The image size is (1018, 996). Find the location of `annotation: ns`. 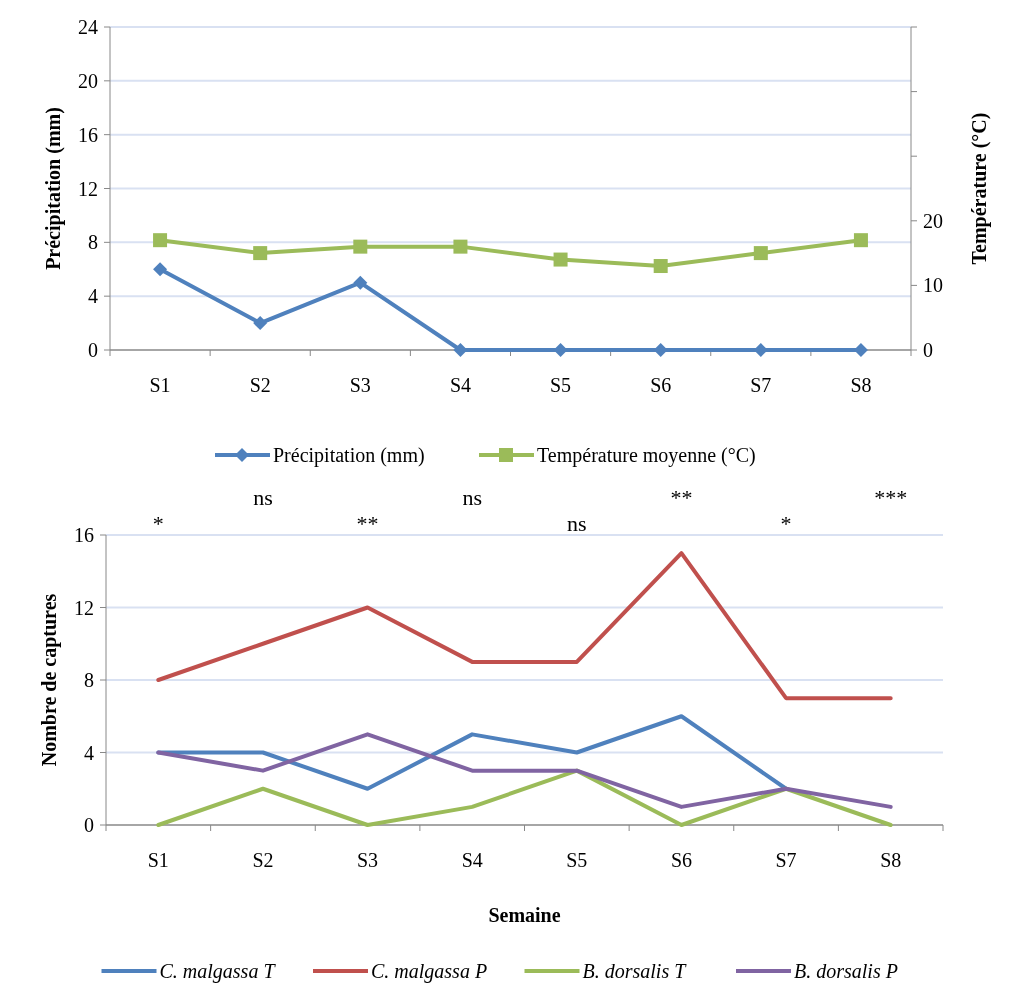

annotation: ns is located at coordinates (577, 523).